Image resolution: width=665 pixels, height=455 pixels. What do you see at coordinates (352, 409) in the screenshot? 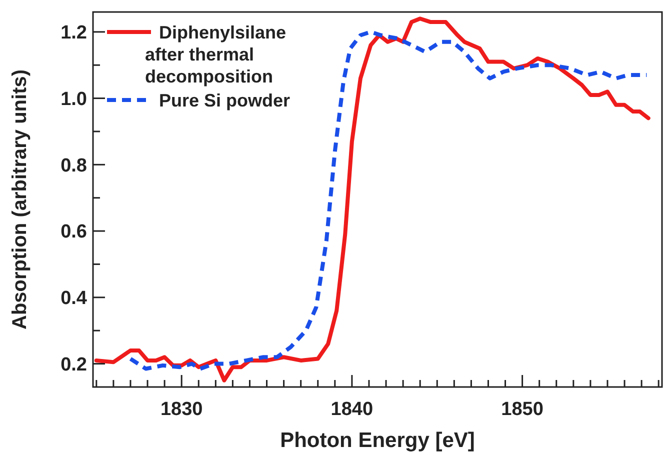
I see `x-tick-label: 1840` at bounding box center [352, 409].